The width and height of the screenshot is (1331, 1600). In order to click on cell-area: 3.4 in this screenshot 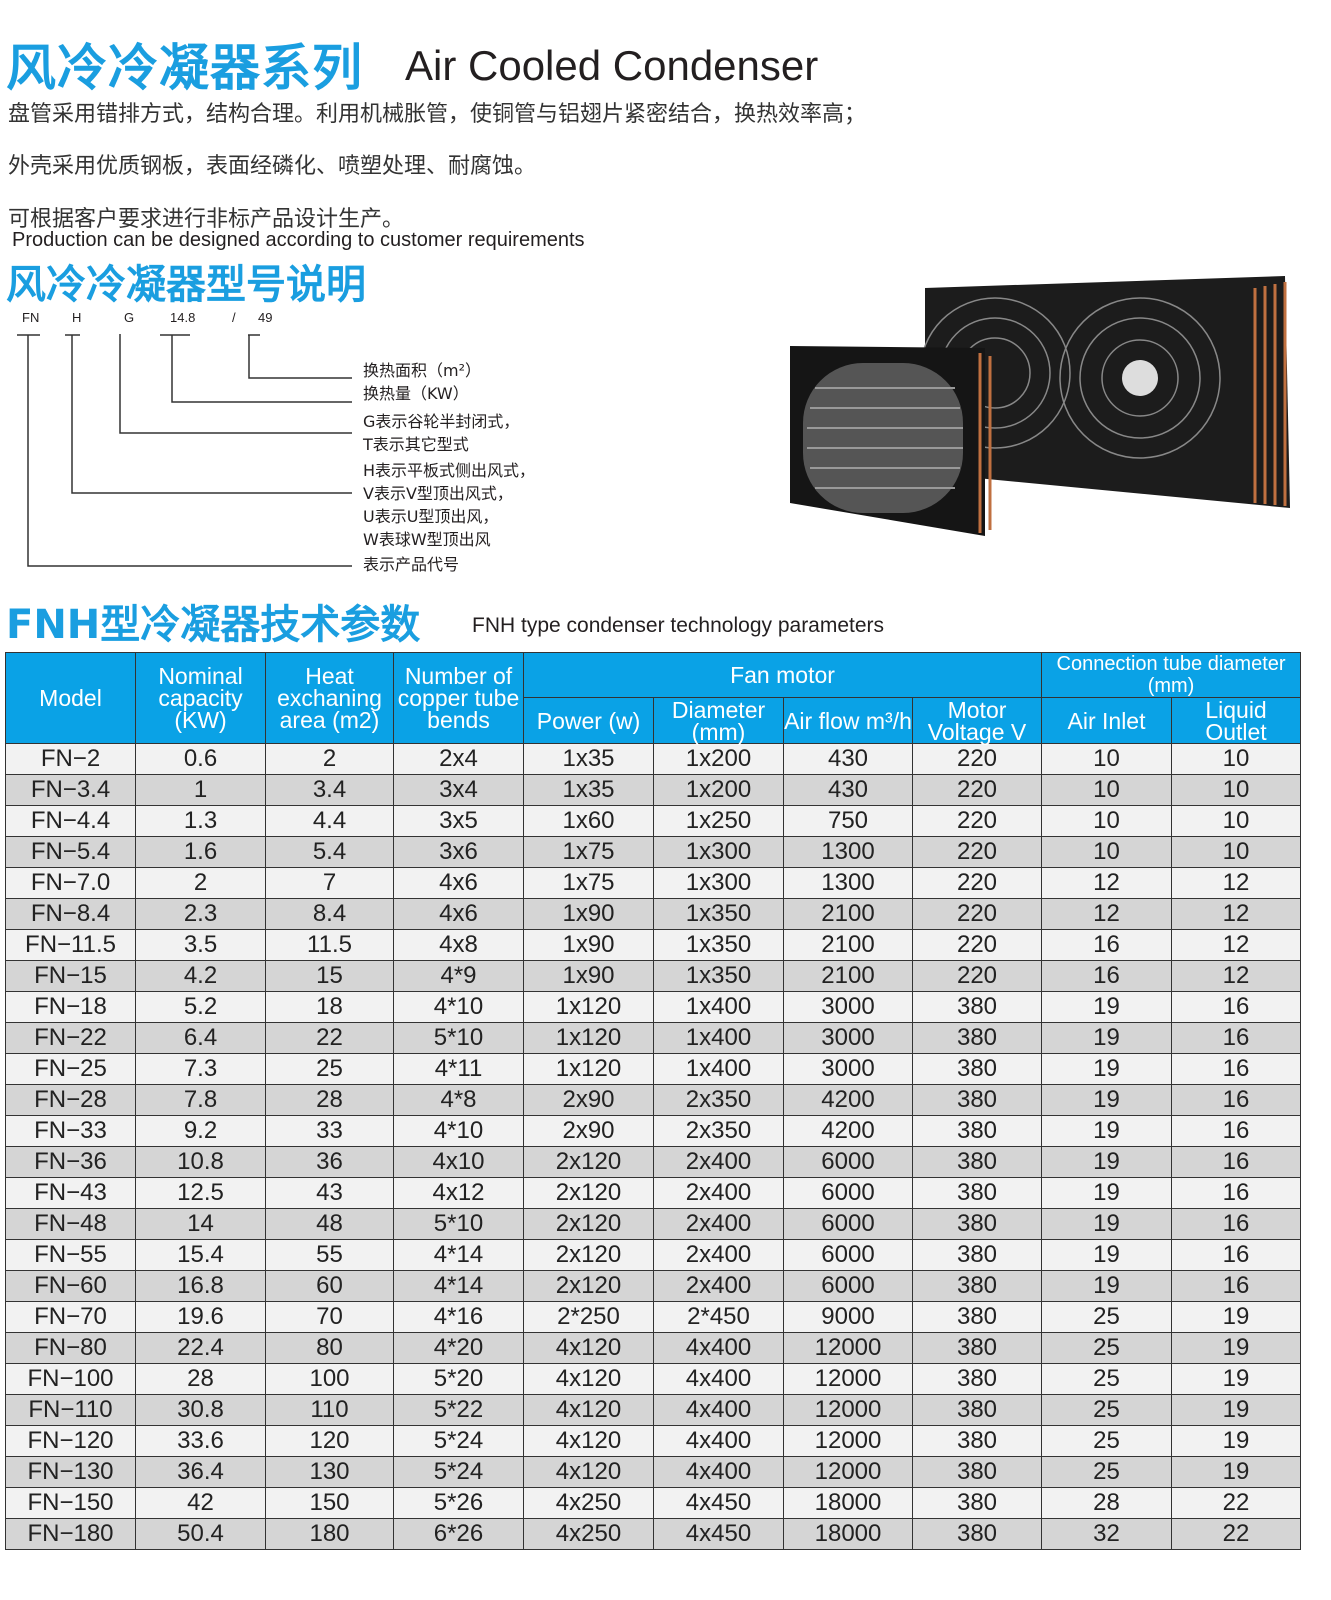, I will do `click(329, 790)`.